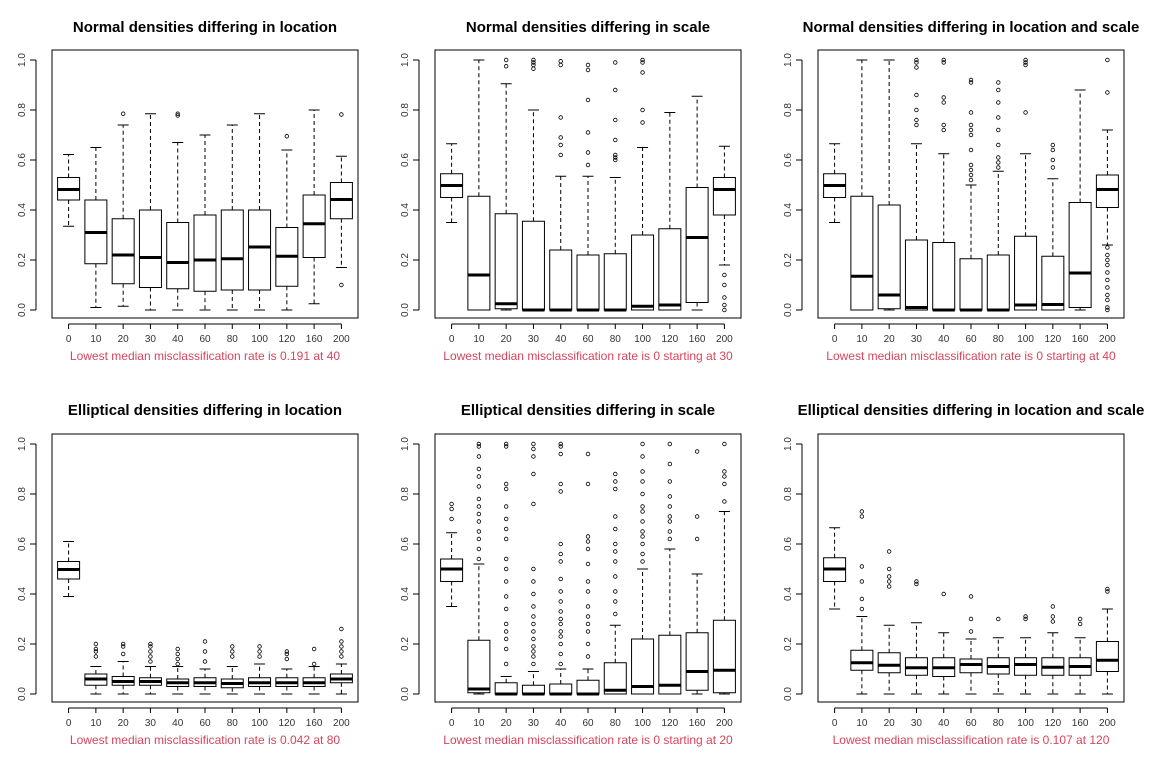 This screenshot has width=1151, height=767. Describe the element at coordinates (507, 723) in the screenshot. I see `x-tick-label: 20` at that location.